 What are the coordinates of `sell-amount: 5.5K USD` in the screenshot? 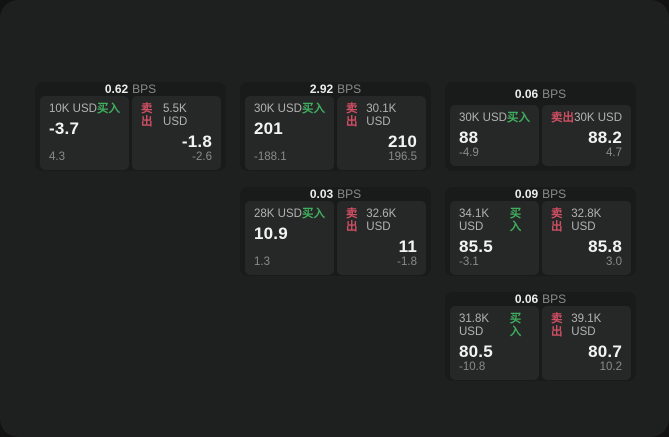 It's located at (175, 115).